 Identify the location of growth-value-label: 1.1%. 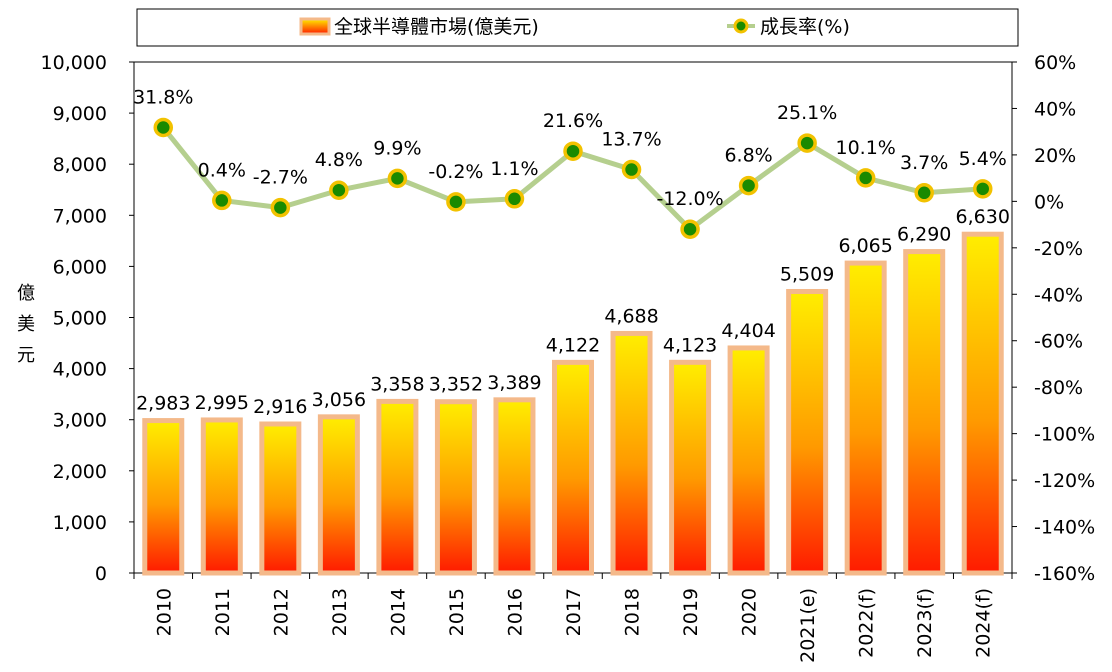
(514, 169).